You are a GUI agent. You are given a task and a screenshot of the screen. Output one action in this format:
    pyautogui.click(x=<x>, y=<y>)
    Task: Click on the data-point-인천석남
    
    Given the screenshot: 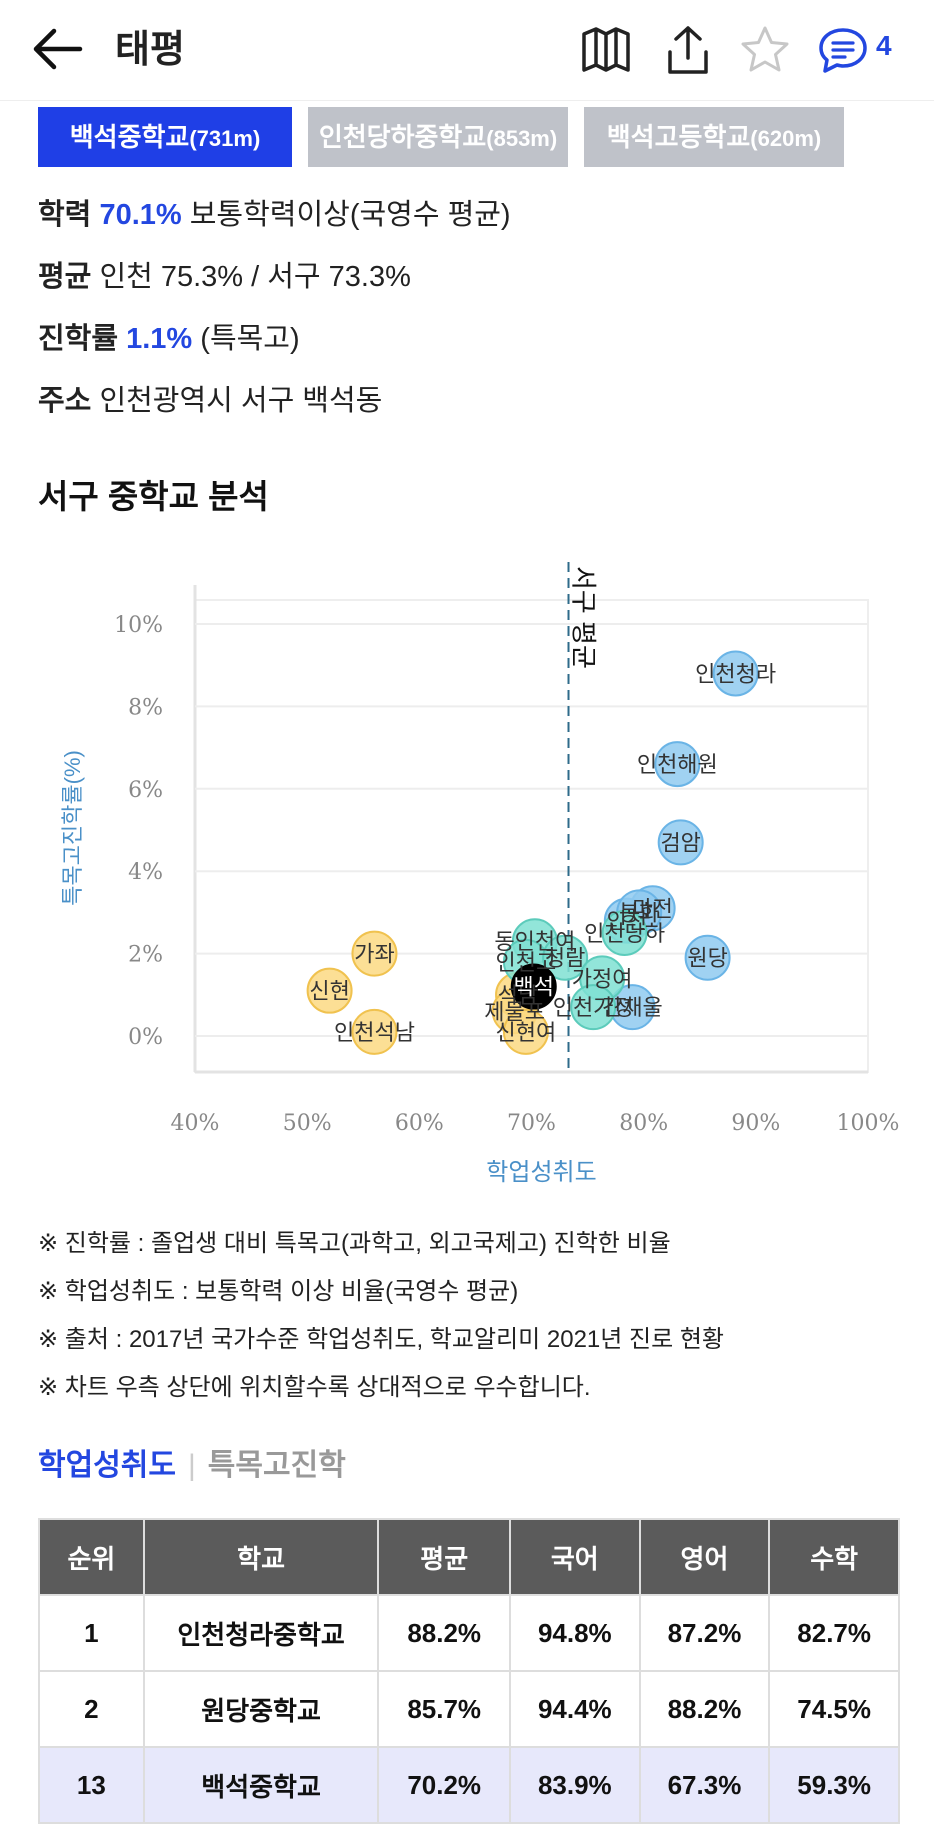 What is the action you would take?
    pyautogui.click(x=374, y=1031)
    